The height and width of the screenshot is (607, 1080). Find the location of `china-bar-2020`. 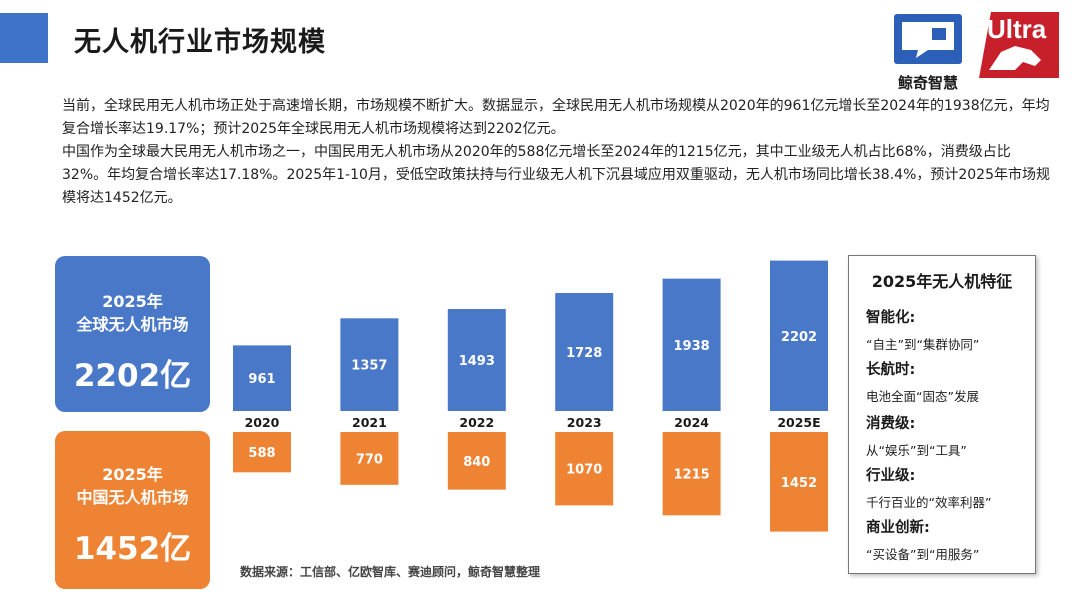

china-bar-2020 is located at coordinates (262, 452).